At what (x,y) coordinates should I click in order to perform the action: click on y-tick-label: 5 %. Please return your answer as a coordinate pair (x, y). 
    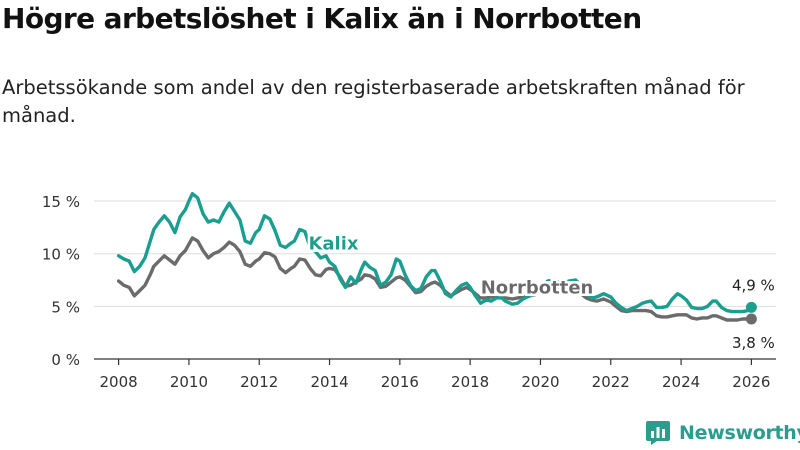
    Looking at the image, I should click on (65, 307).